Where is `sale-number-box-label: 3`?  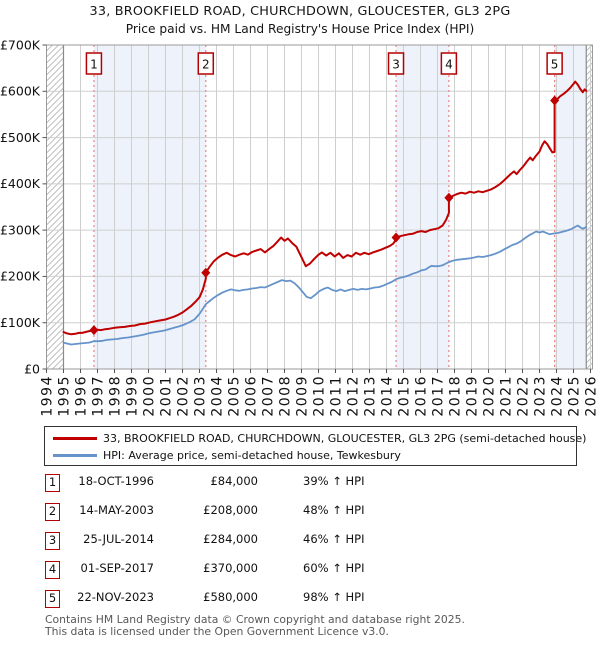 sale-number-box-label: 3 is located at coordinates (396, 65).